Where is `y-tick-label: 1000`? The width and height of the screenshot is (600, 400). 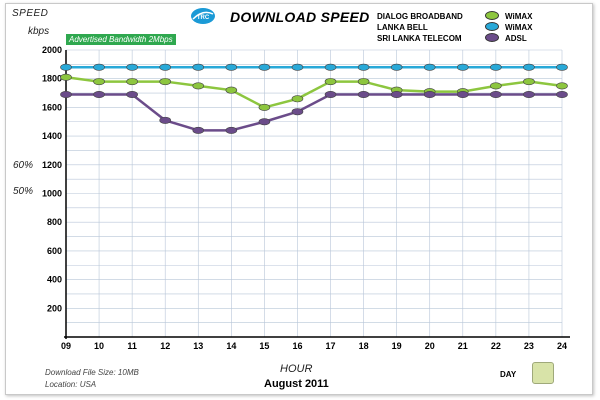
y-tick-label: 1000 is located at coordinates (52, 194).